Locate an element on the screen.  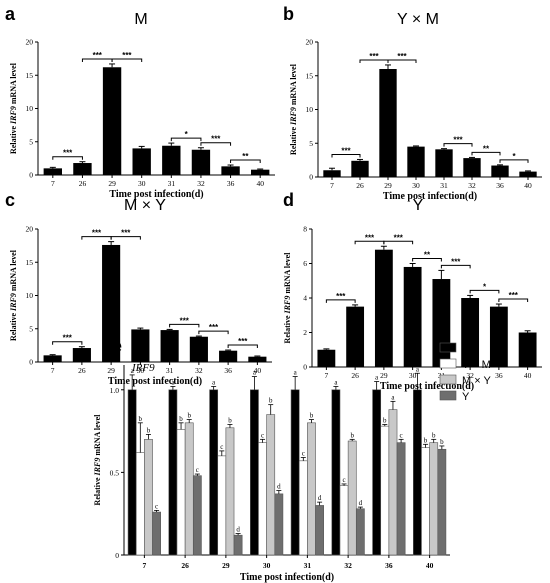
y-tick-label: 4 is located at coordinates (305, 298).